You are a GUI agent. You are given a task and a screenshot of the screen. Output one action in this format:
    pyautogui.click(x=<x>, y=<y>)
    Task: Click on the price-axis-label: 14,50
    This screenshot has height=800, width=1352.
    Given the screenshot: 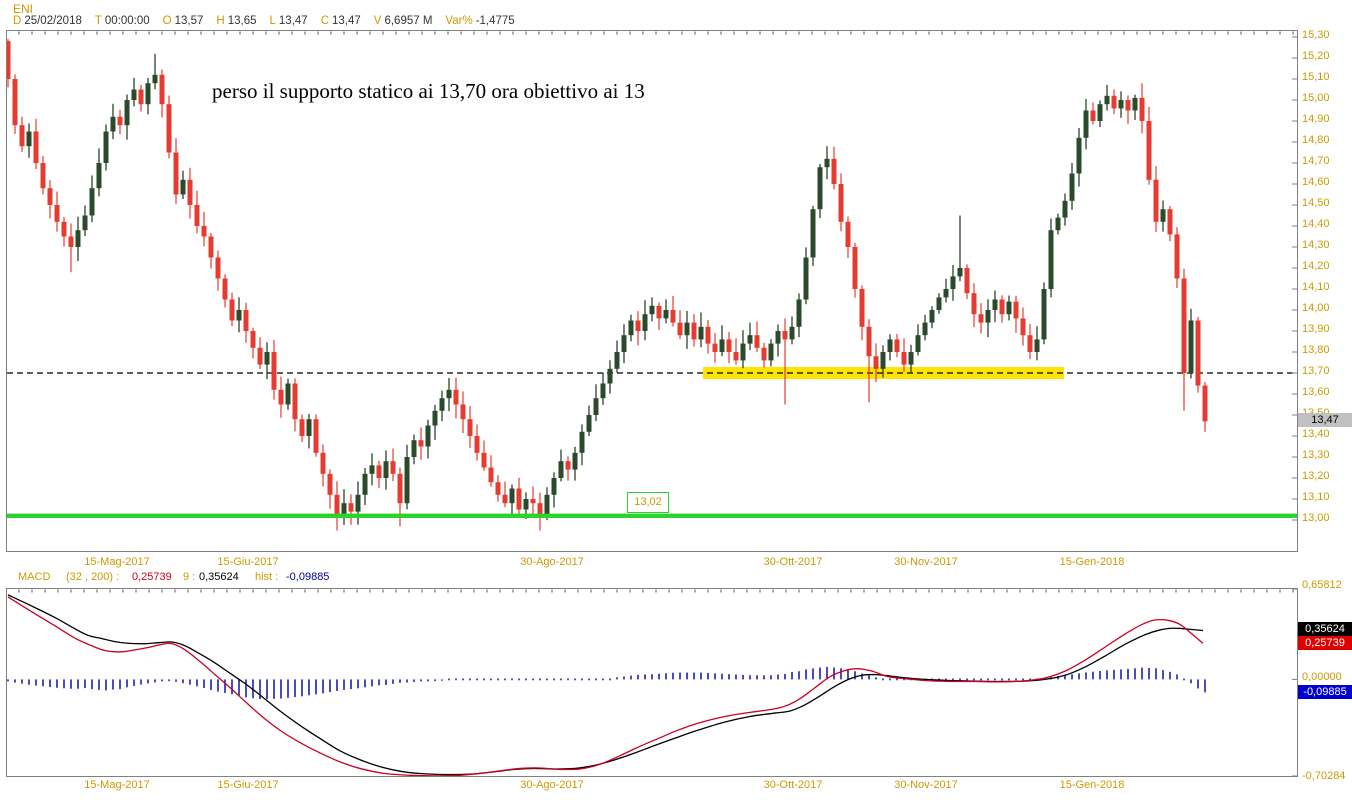 What is the action you would take?
    pyautogui.click(x=1316, y=203)
    